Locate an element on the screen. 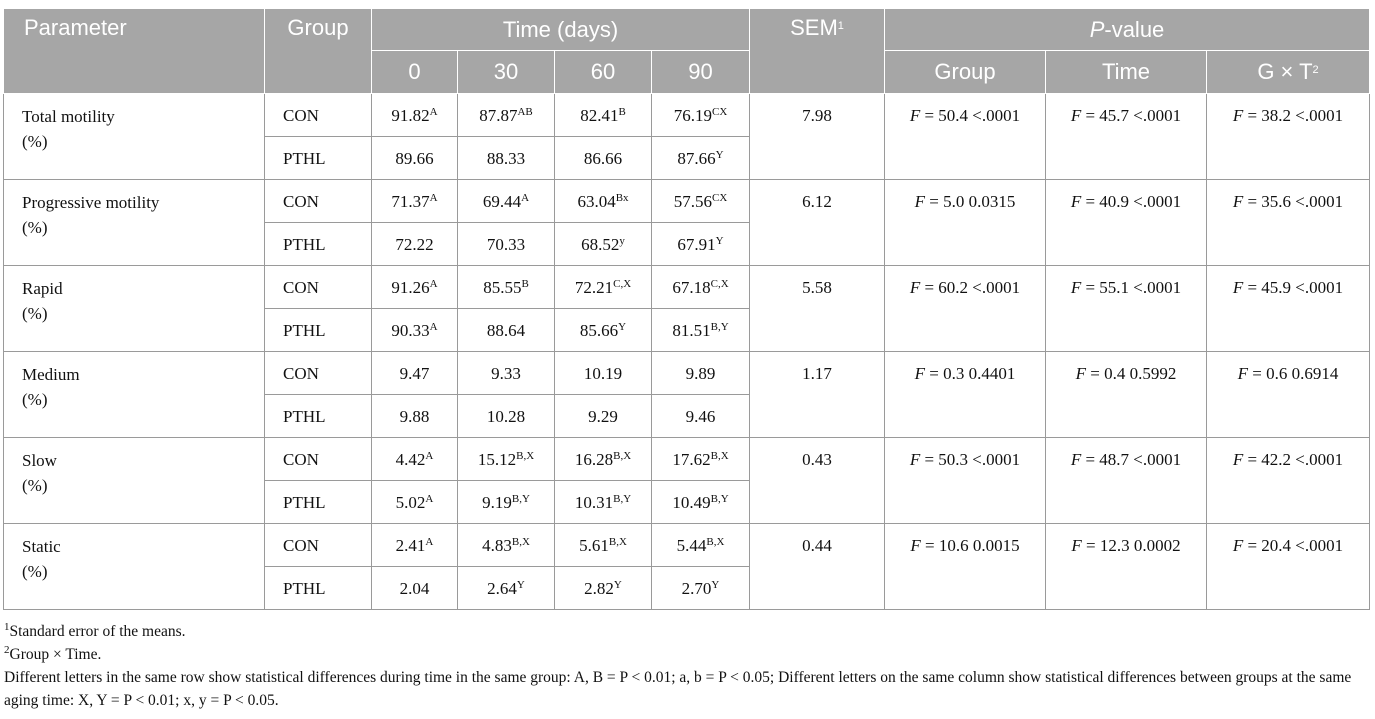  table-row: PTHL 2.04 2.64Y 2.82Y 2.70Y is located at coordinates (687, 588).